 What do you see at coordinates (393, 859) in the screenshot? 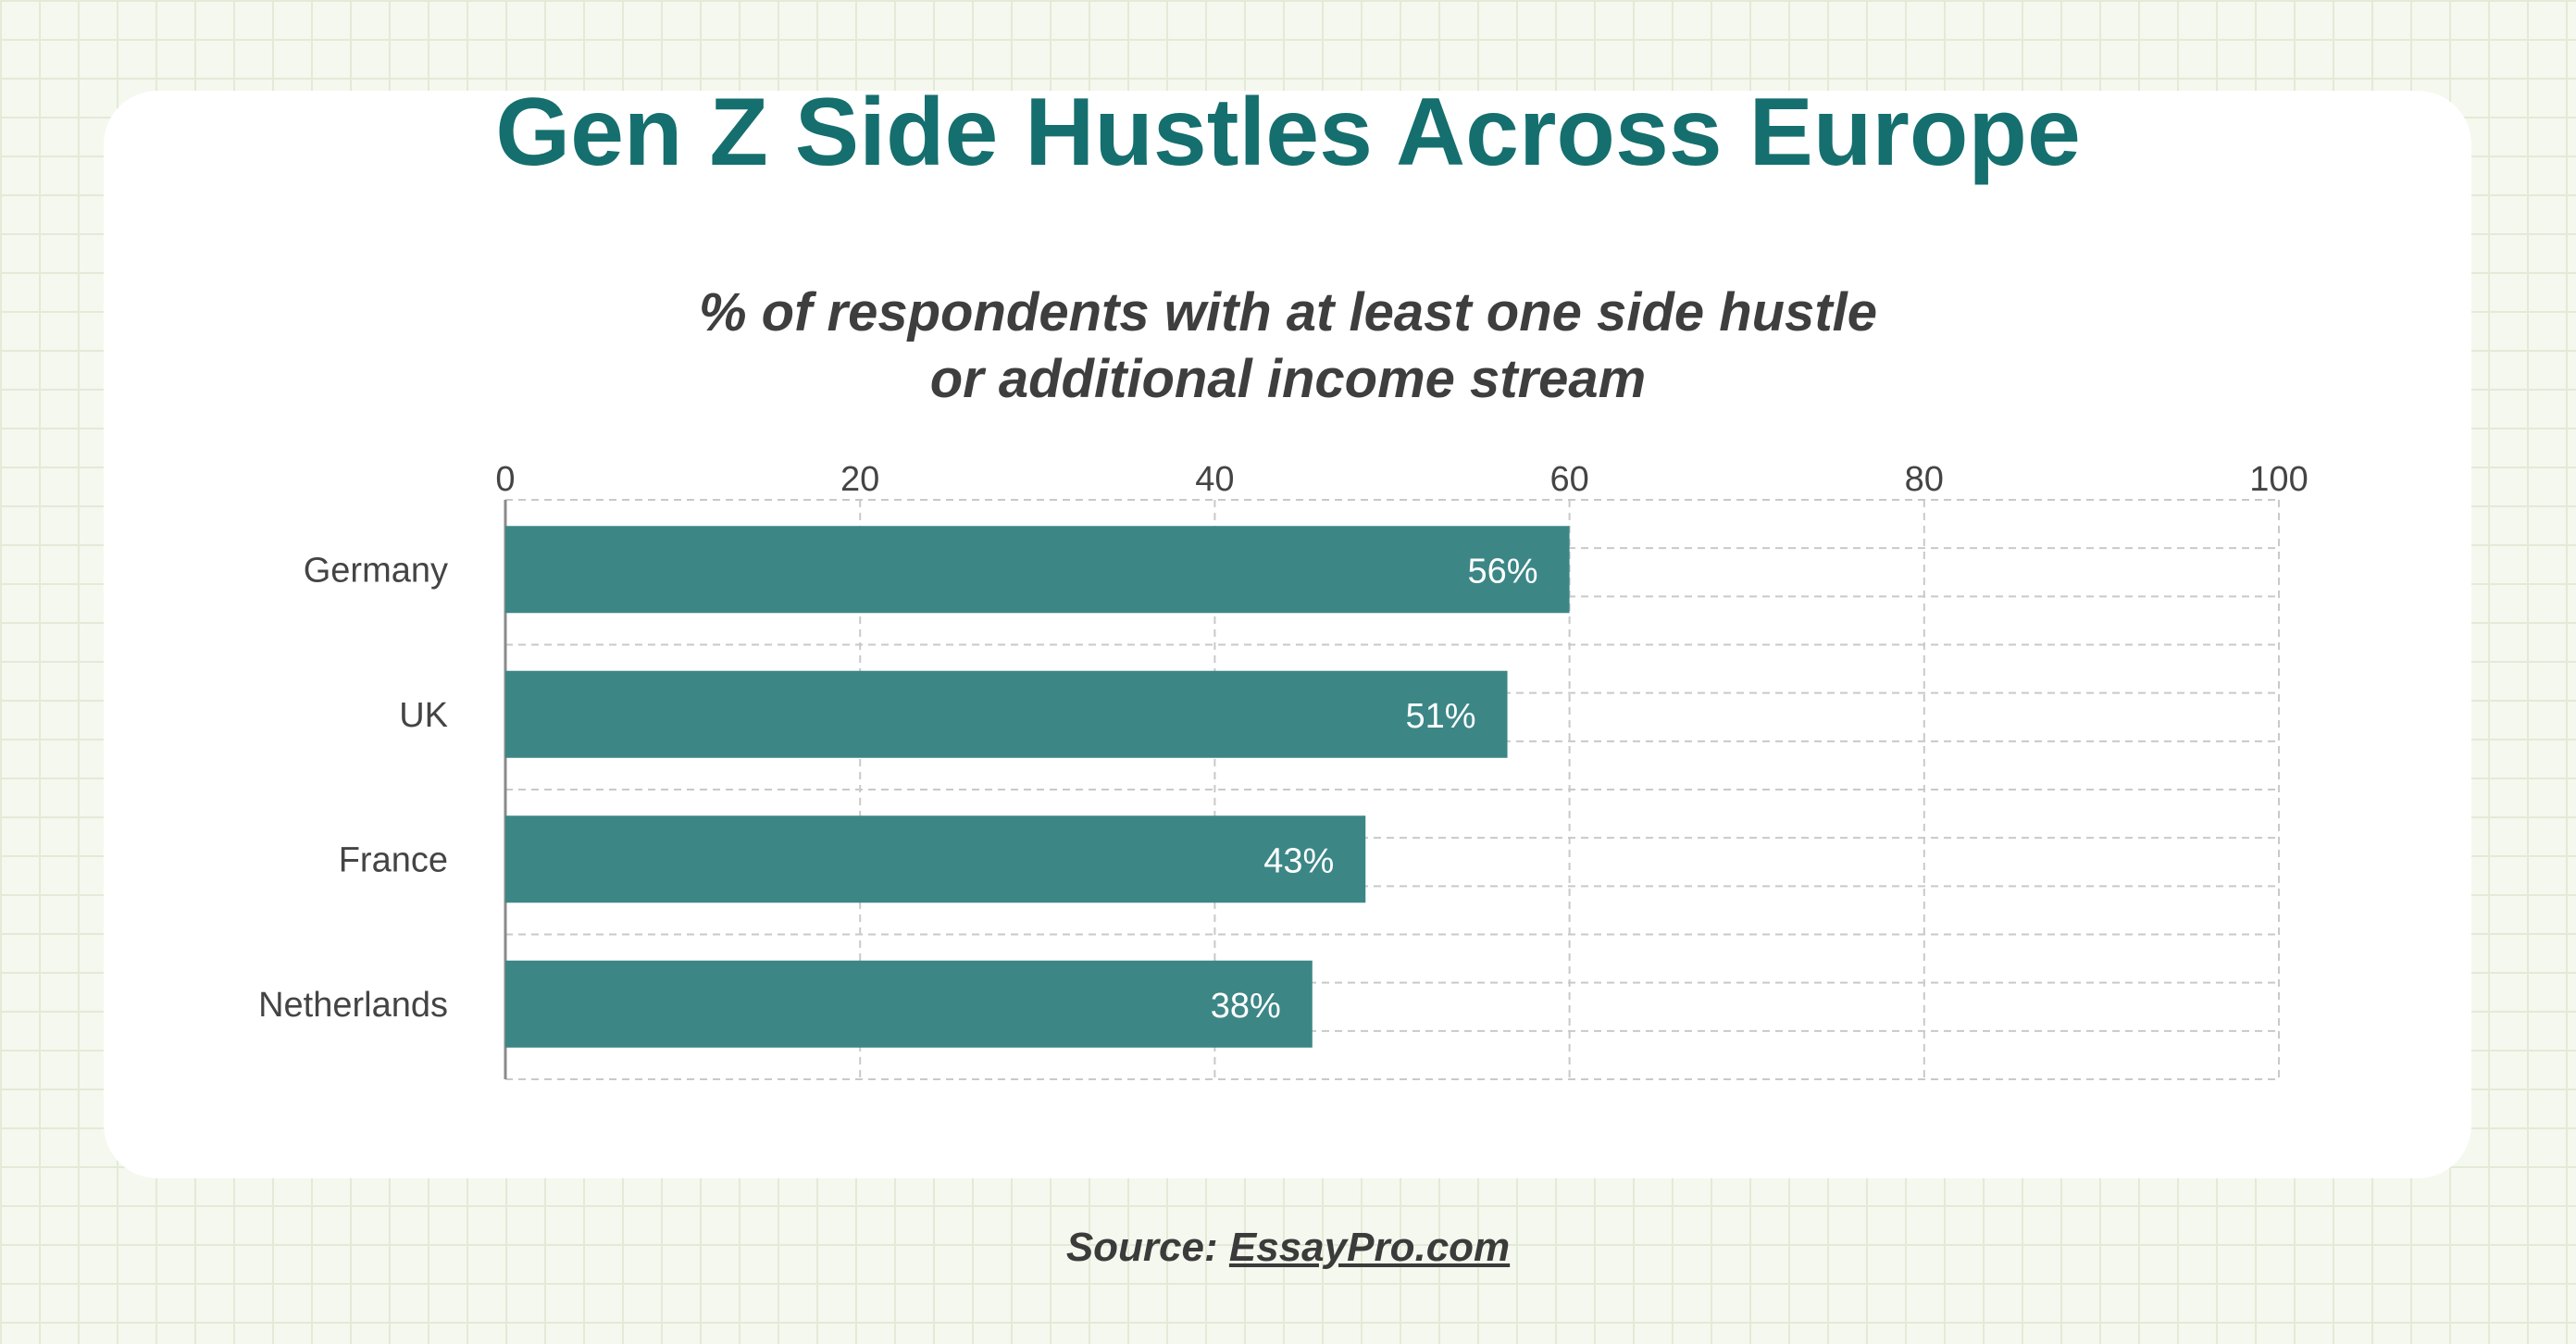
I see `category-label: France` at bounding box center [393, 859].